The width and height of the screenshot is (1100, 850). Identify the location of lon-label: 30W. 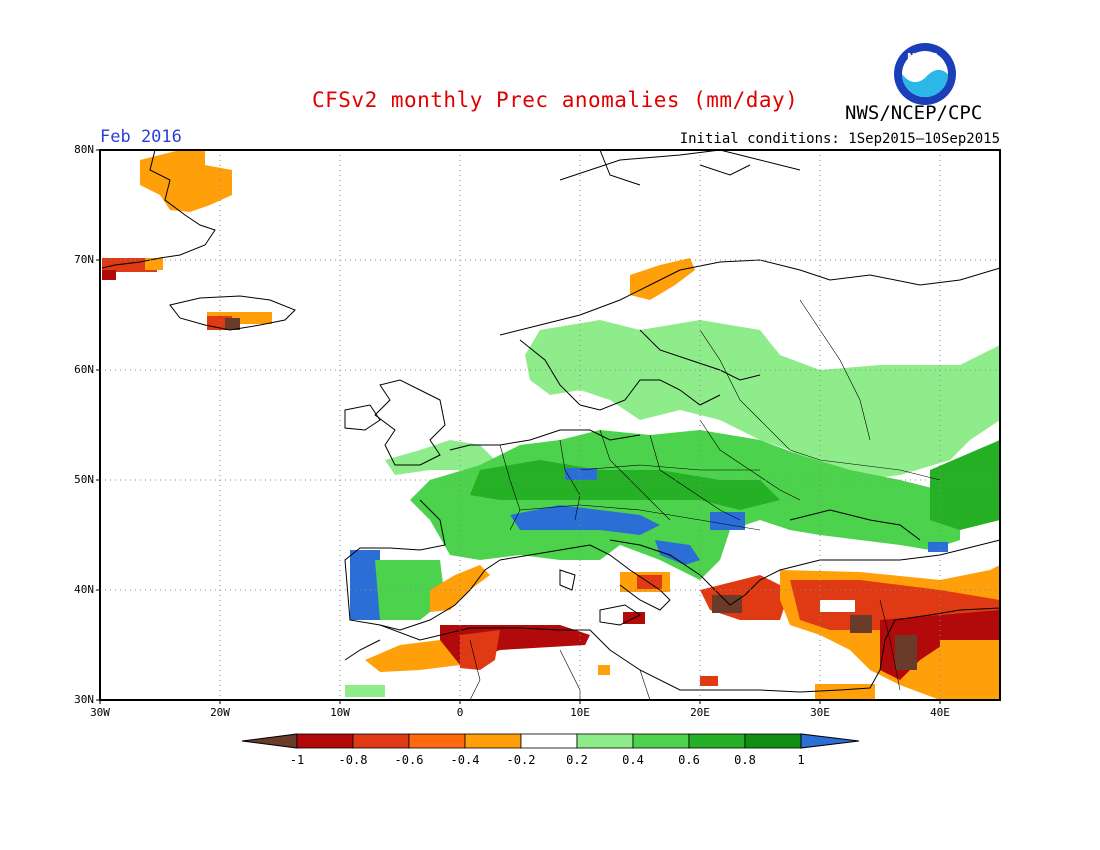
(100, 712).